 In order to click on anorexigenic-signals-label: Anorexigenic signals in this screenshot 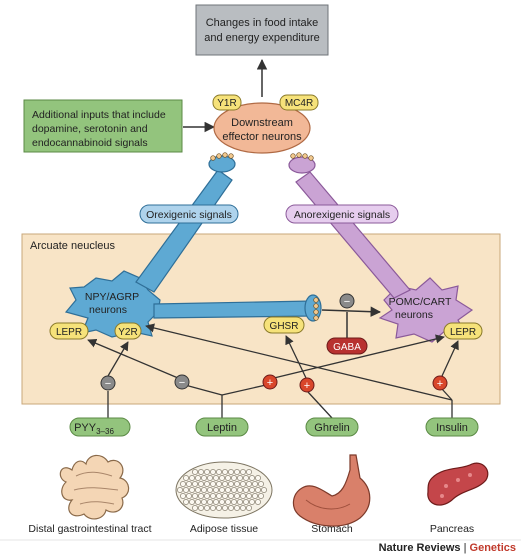, I will do `click(342, 215)`.